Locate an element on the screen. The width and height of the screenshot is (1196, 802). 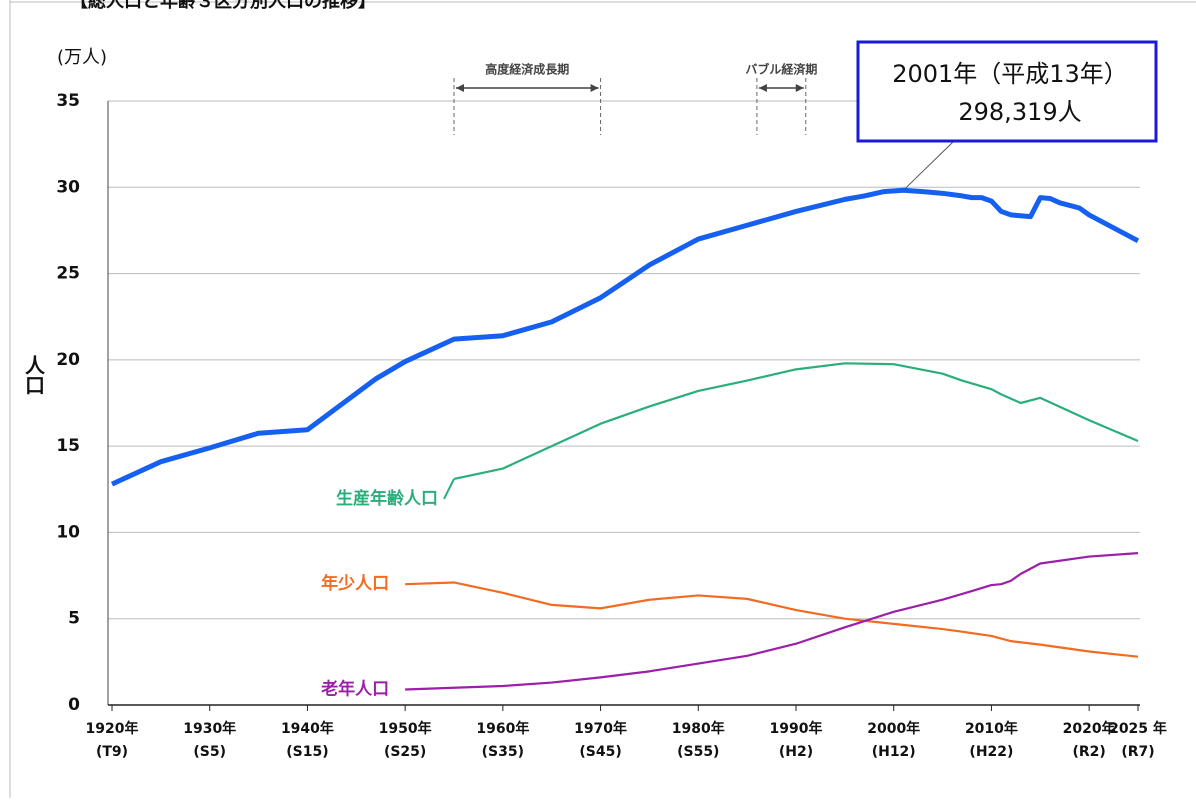
chart-title: 【総人口と年齢３区分別人口の推移】 is located at coordinates (223, 6).